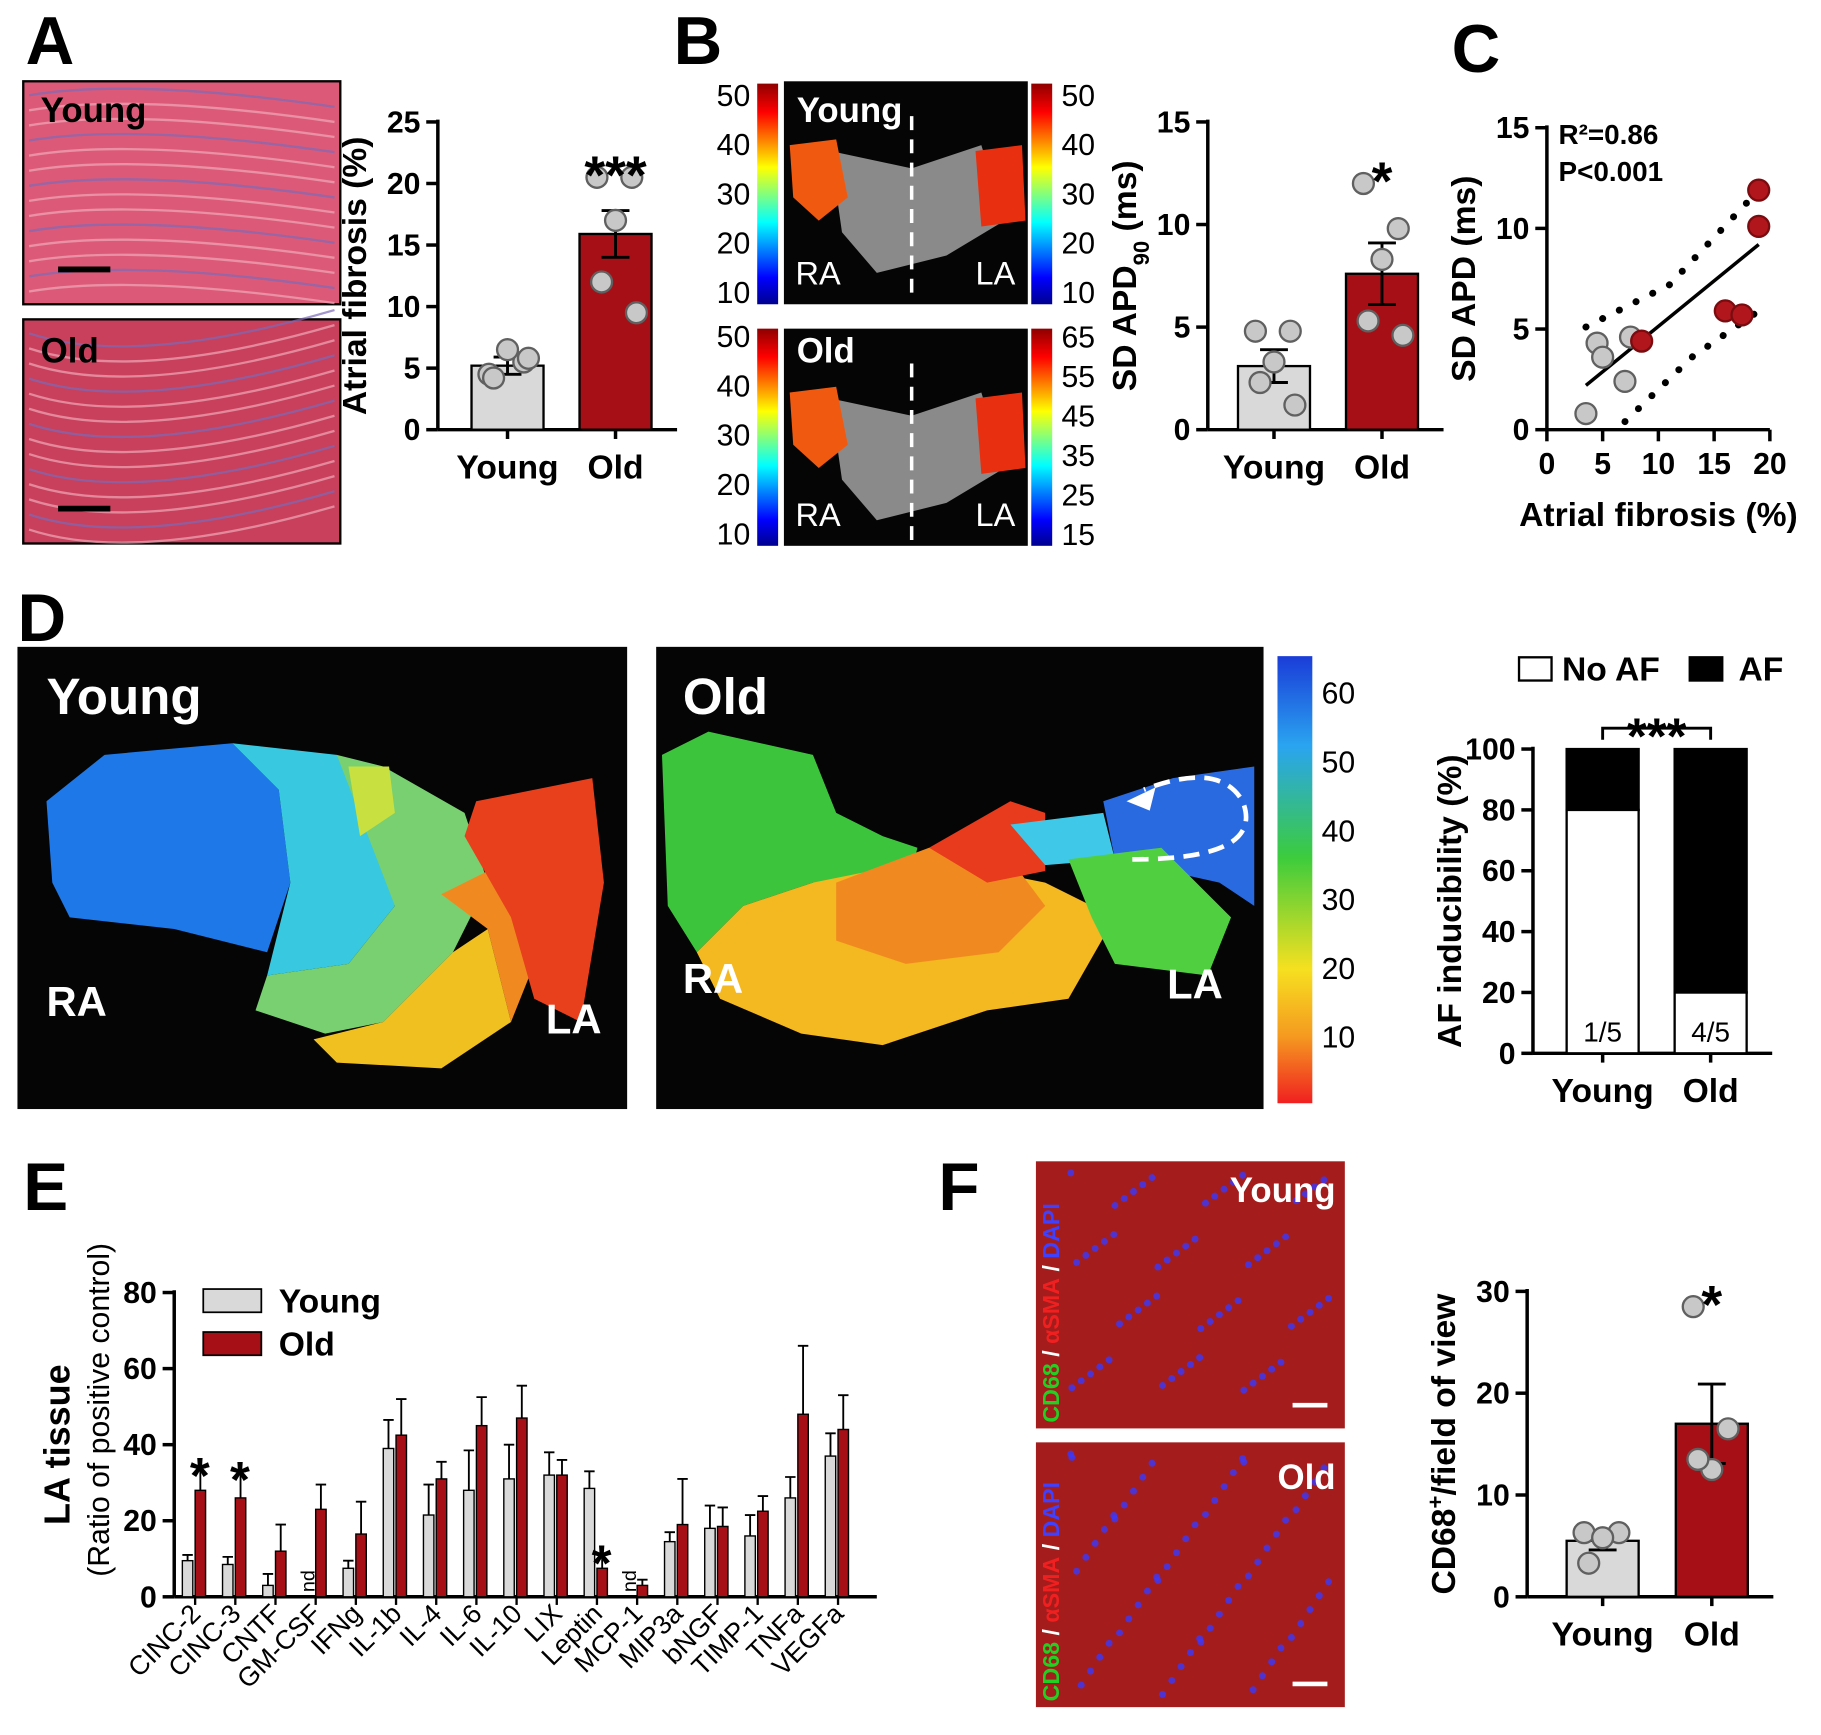  What do you see at coordinates (734, 337) in the screenshot?
I see `colorbar-tick-label: 50` at bounding box center [734, 337].